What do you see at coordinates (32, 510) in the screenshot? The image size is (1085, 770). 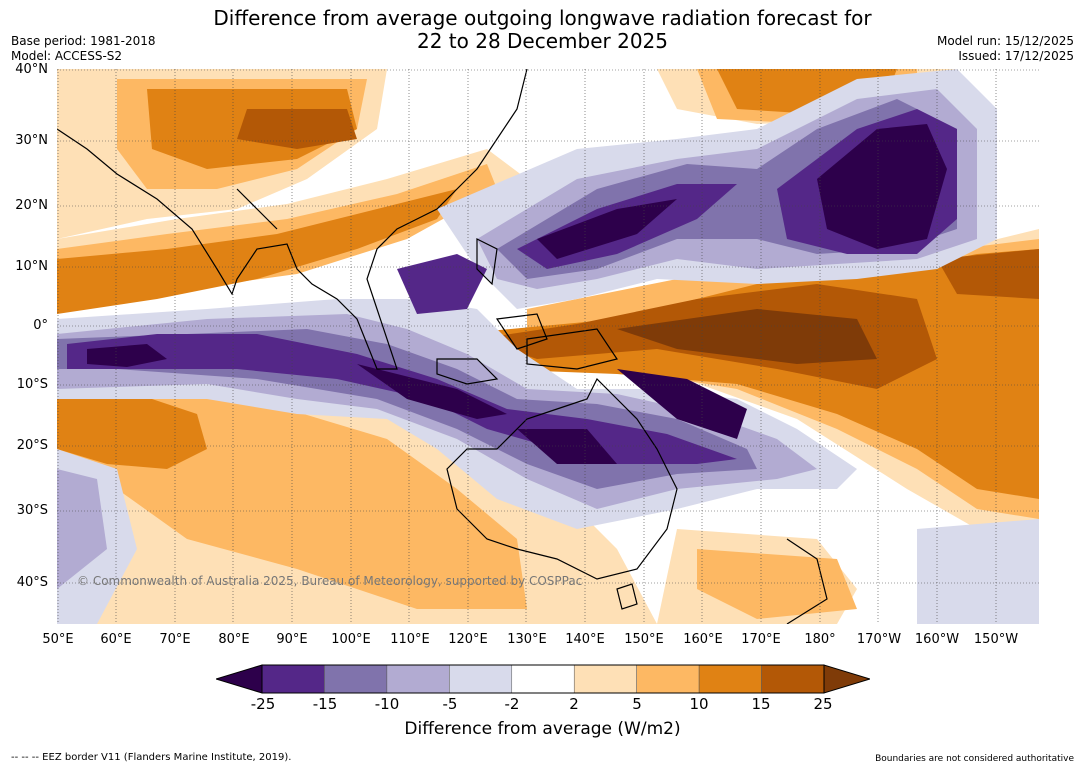 I see `lat-label: 30°S` at bounding box center [32, 510].